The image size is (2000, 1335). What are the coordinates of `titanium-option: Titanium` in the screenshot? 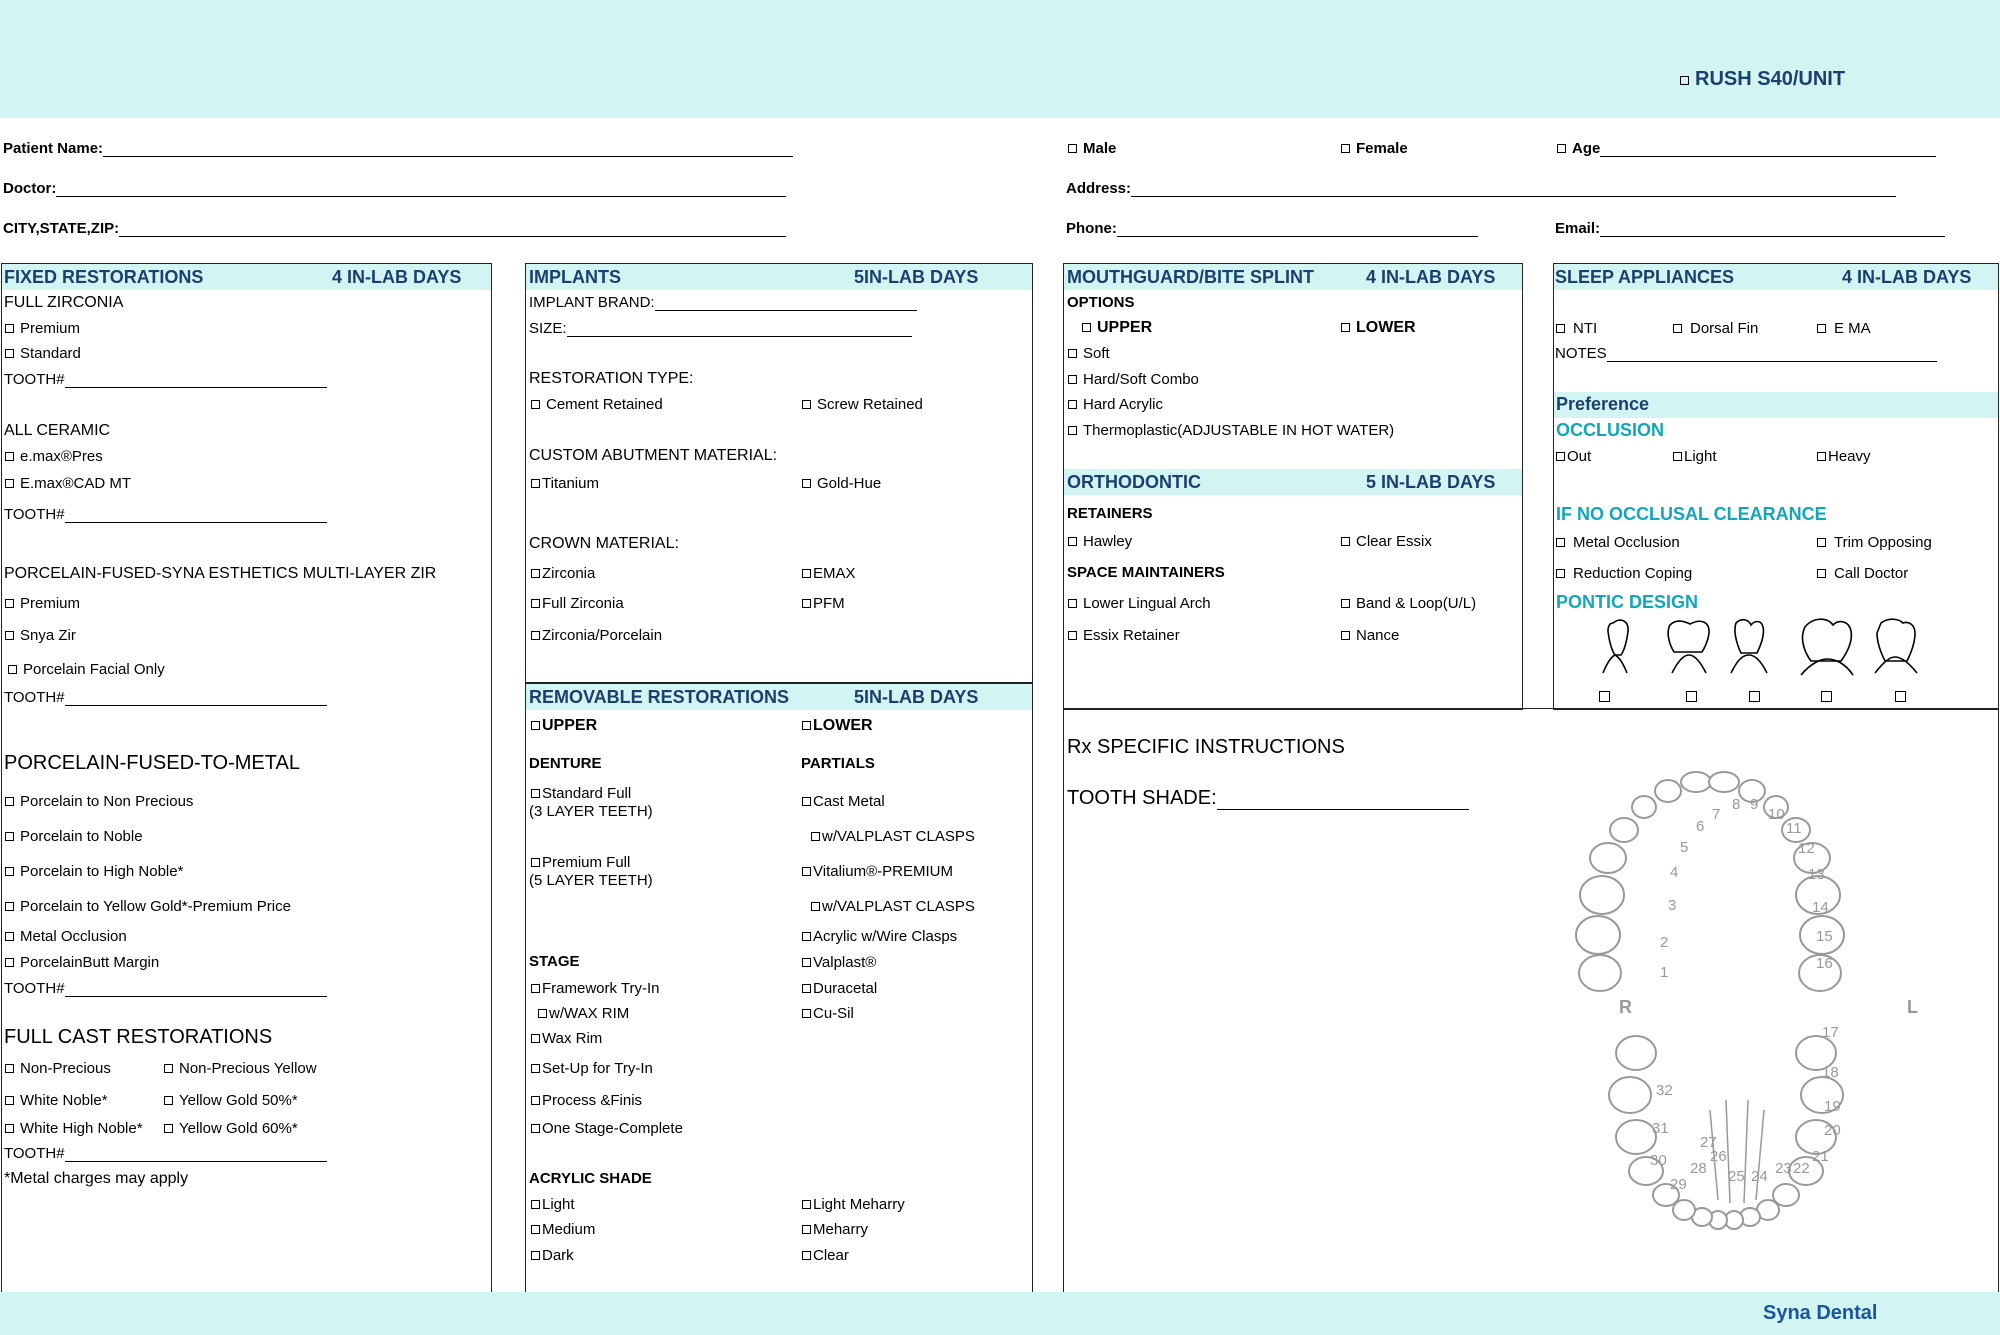 It's located at (565, 483).